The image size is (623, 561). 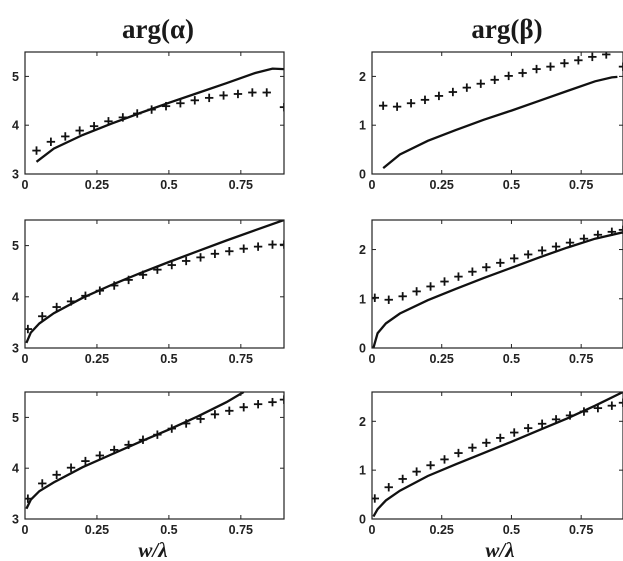 I want to click on subplot-4: 0 0.25 0.5 0.75 0 1 2, so click(x=491, y=292).